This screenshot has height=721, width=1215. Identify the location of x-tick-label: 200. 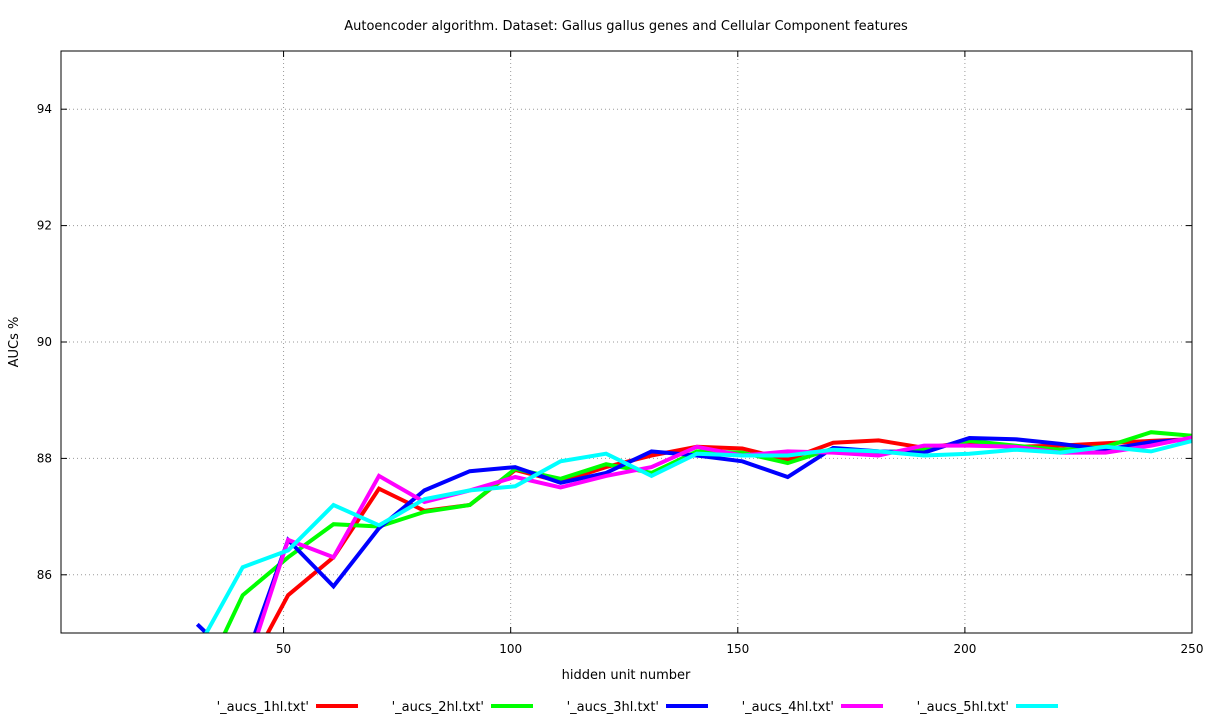
(964, 649).